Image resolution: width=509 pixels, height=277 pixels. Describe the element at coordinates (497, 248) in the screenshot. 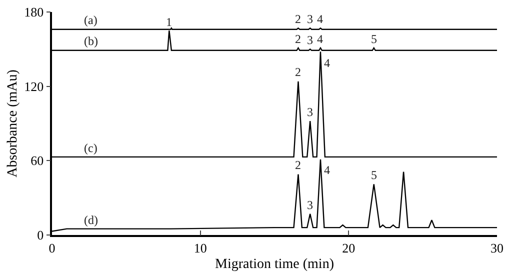

I see `x-tick-label: 30` at that location.